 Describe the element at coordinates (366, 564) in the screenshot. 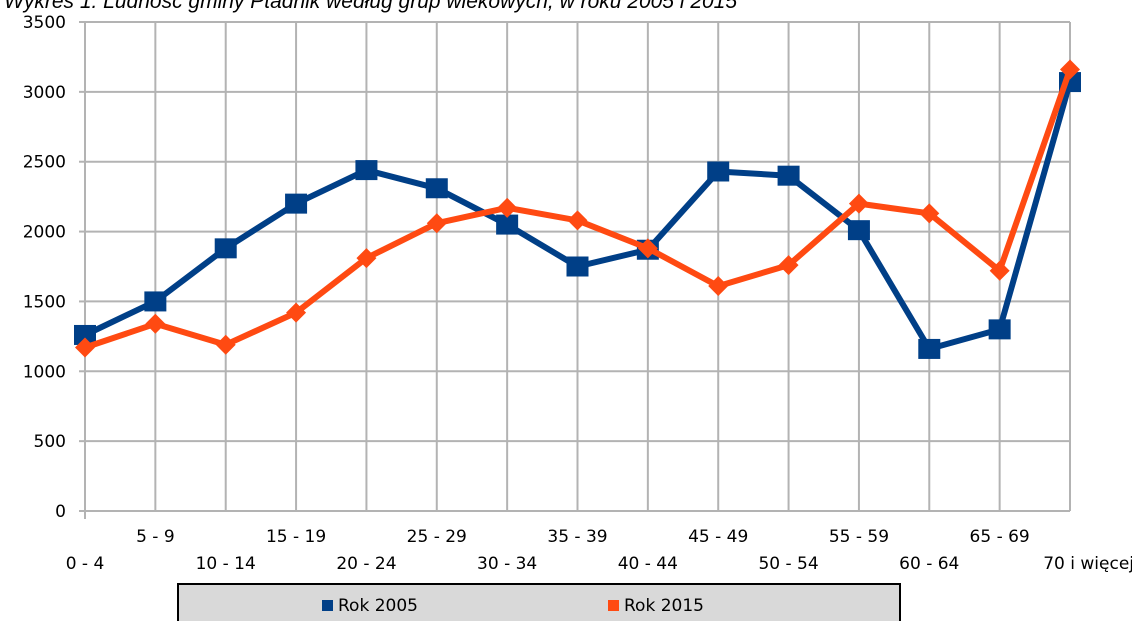

I see `x-tick-label: 20 - 24` at that location.